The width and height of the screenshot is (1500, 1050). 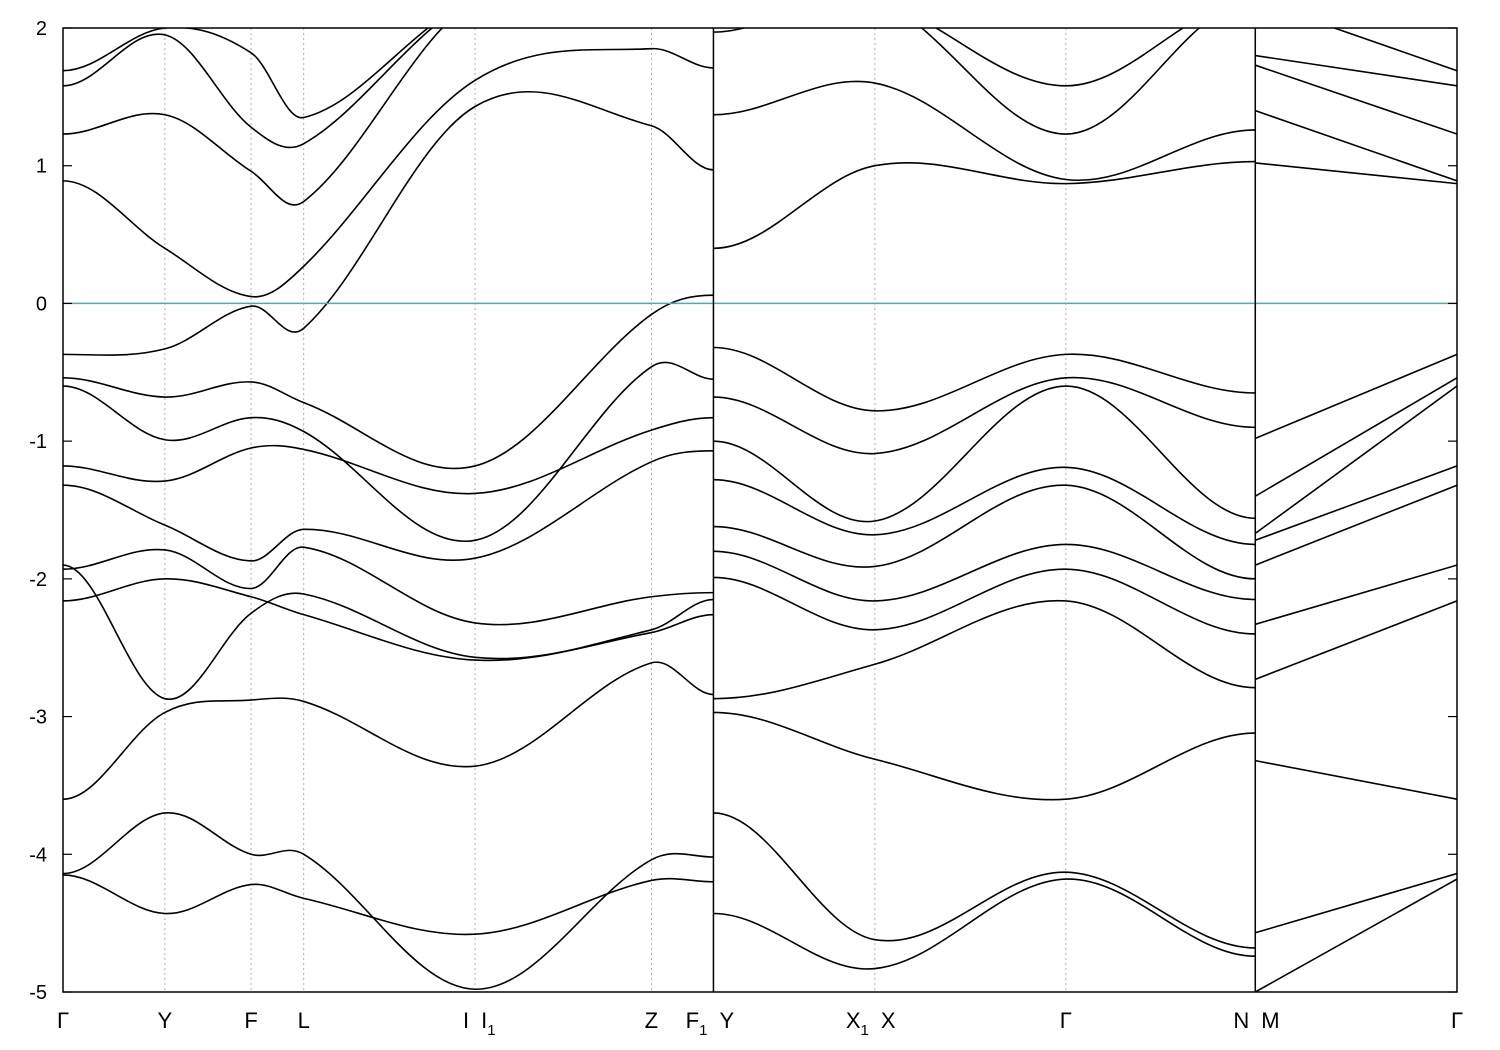 I want to click on y-tick-label: 2, so click(x=41, y=29).